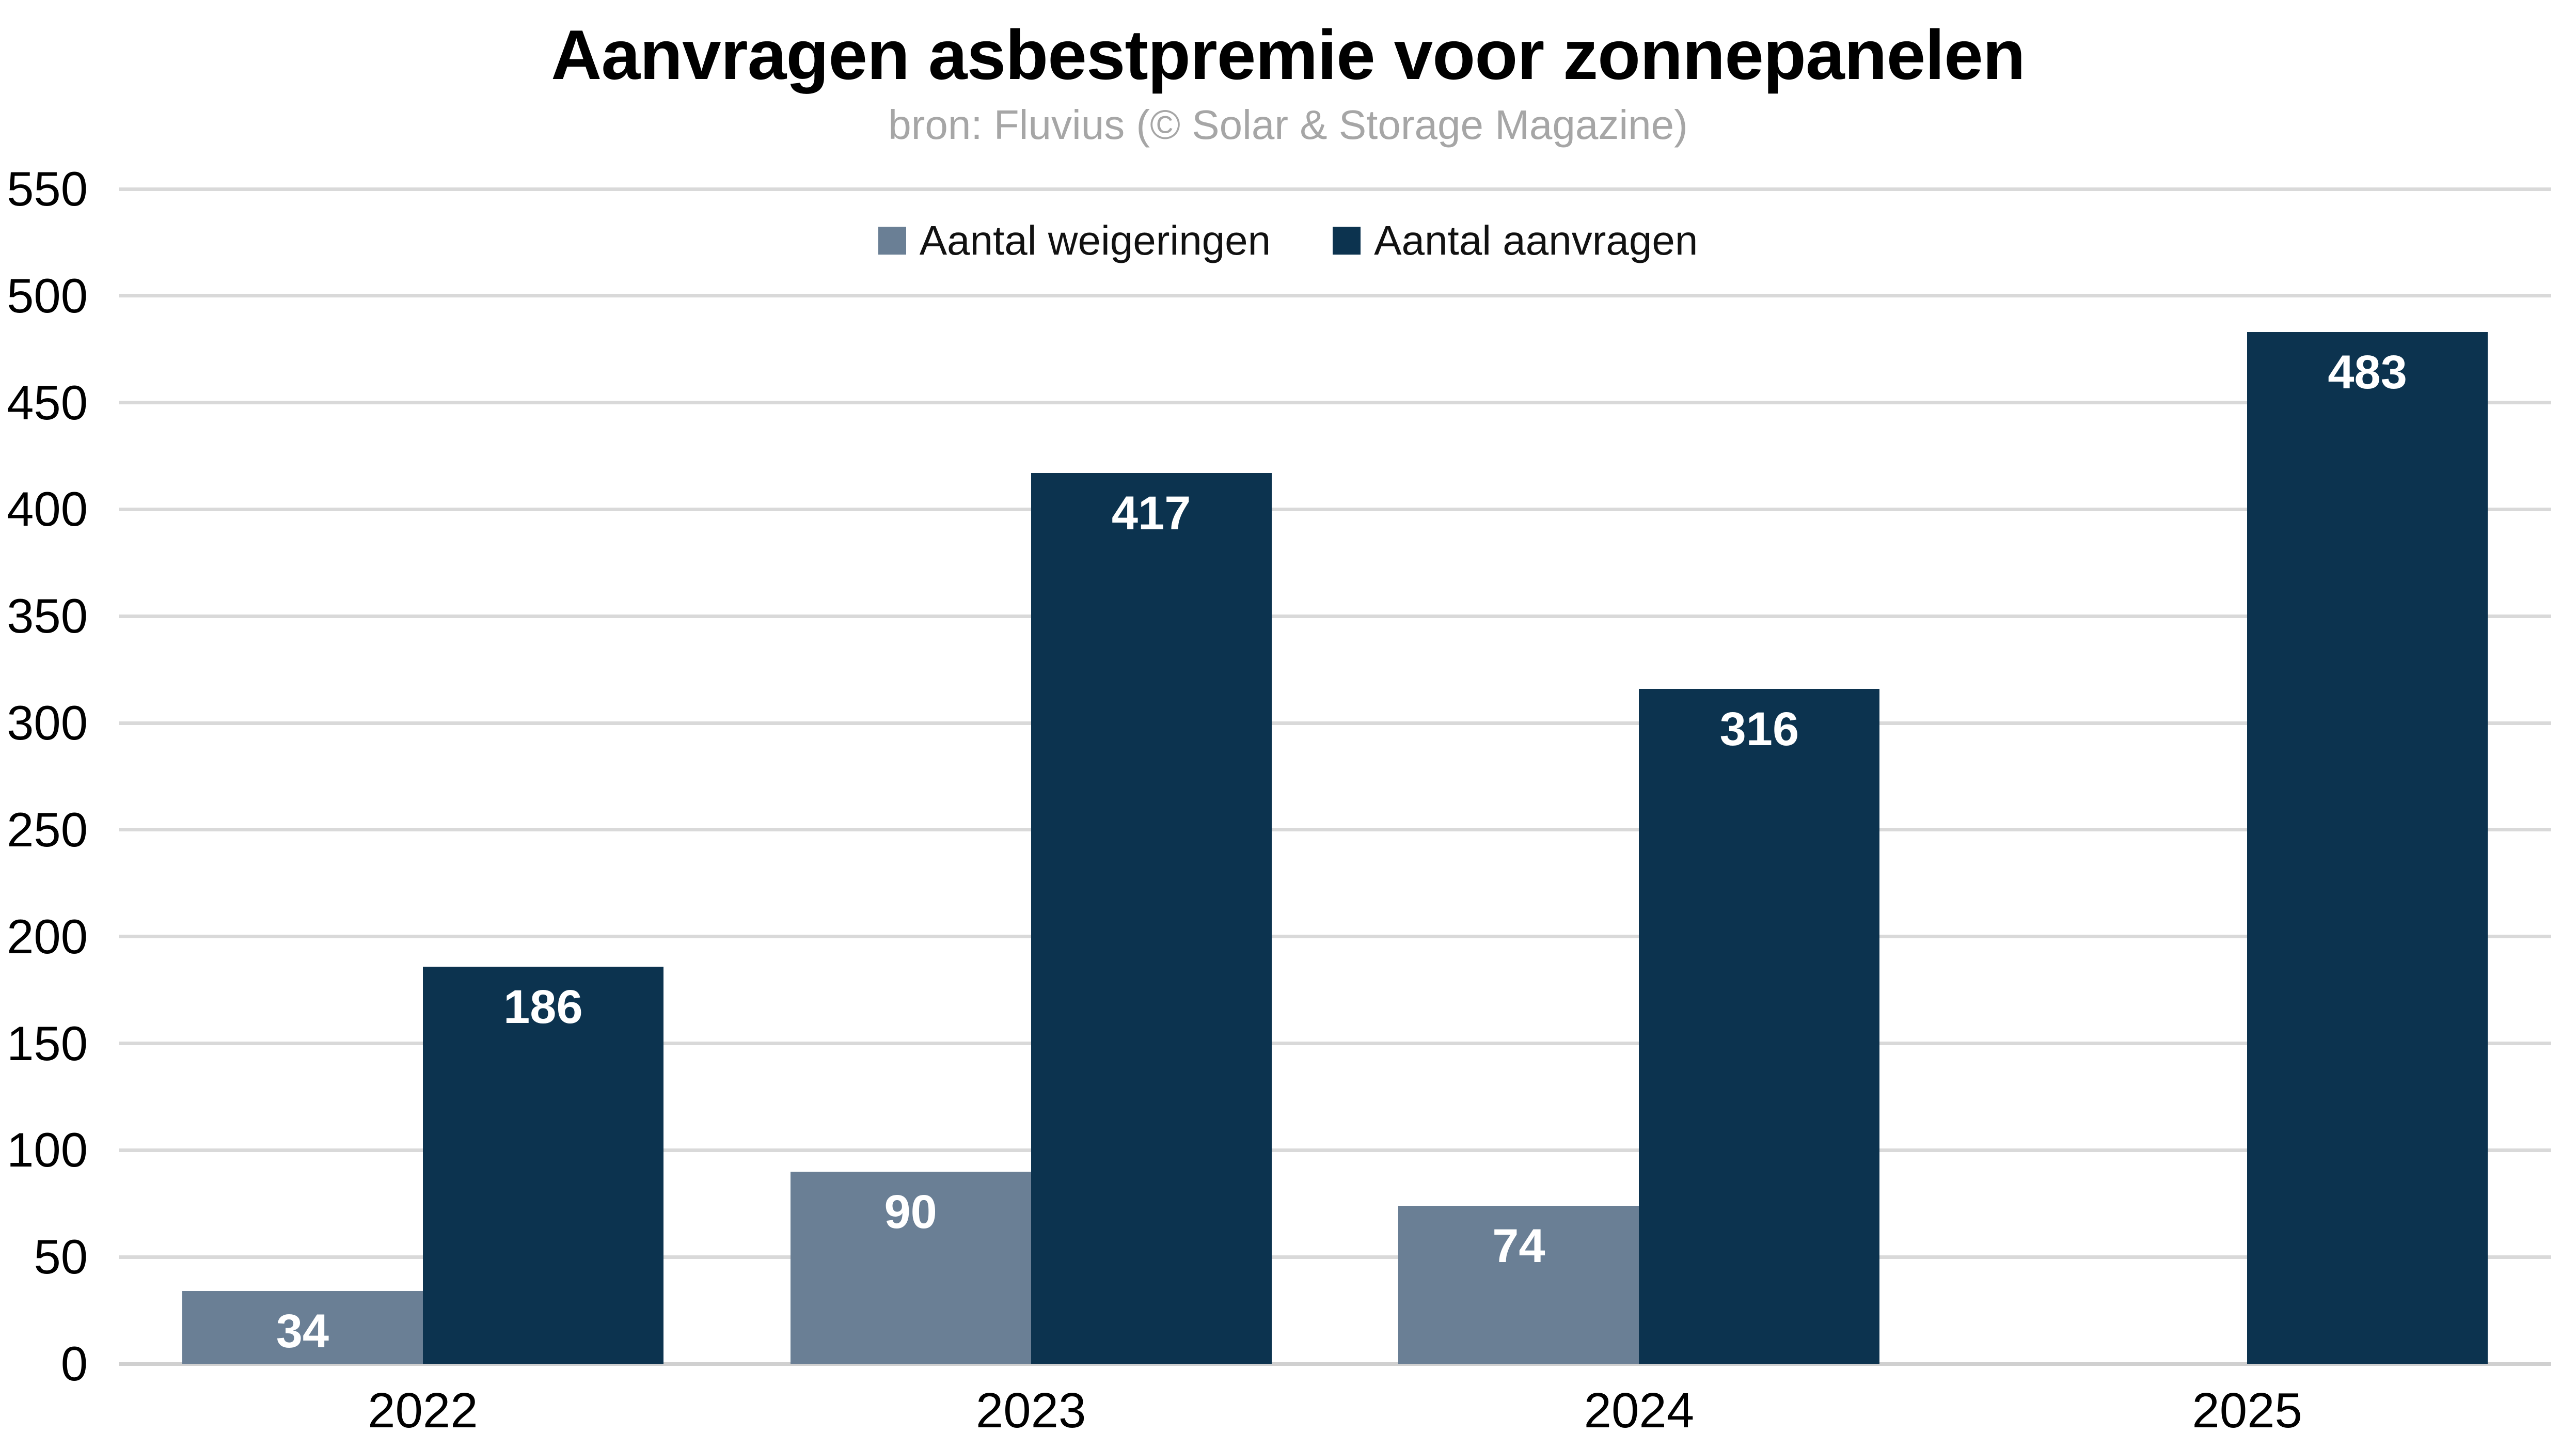 This screenshot has width=2576, height=1449. What do you see at coordinates (1536, 240) in the screenshot?
I see `legend-label-aanvragen: Aantal aanvragen` at bounding box center [1536, 240].